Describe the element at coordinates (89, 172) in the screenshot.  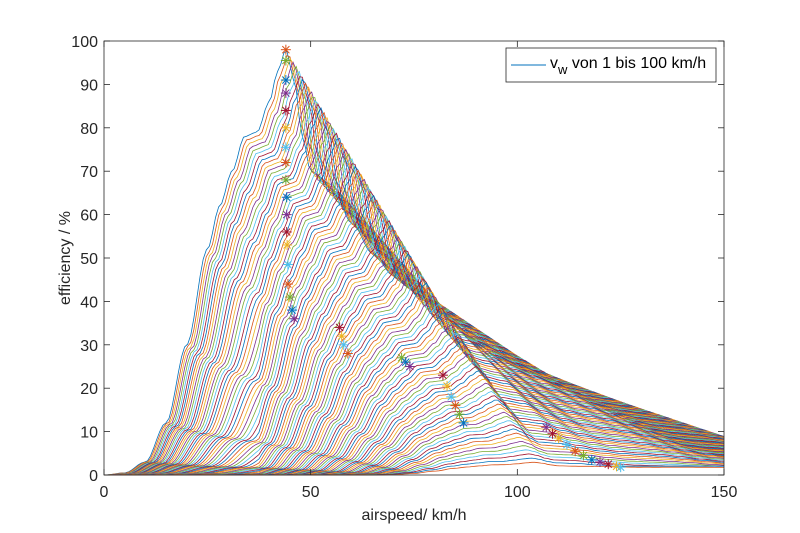
I see `y-tick-label: 70` at that location.